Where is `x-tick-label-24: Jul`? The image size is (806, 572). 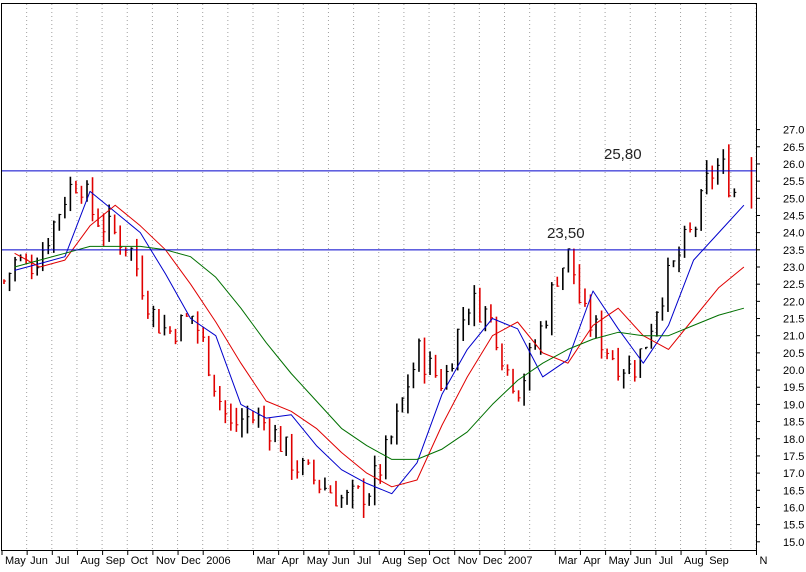
x-tick-label-24: Jul is located at coordinates (666, 561).